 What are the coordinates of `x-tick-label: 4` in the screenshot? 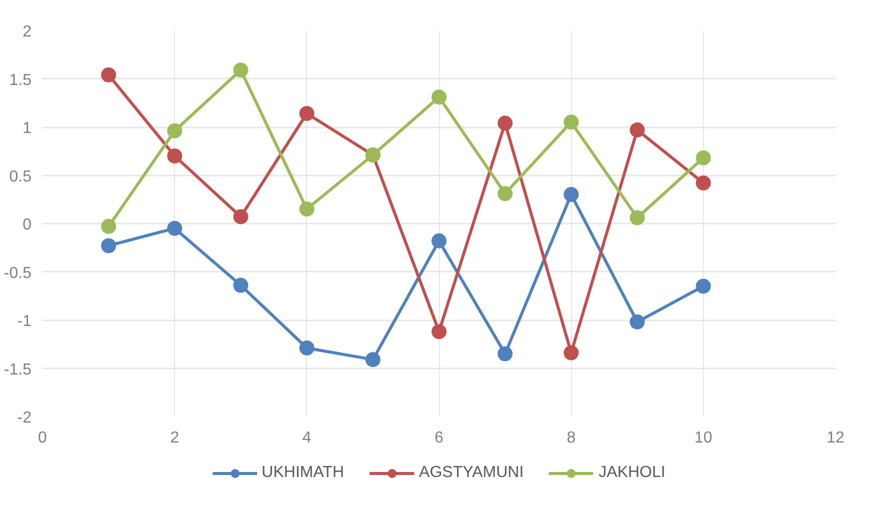 It's located at (307, 438).